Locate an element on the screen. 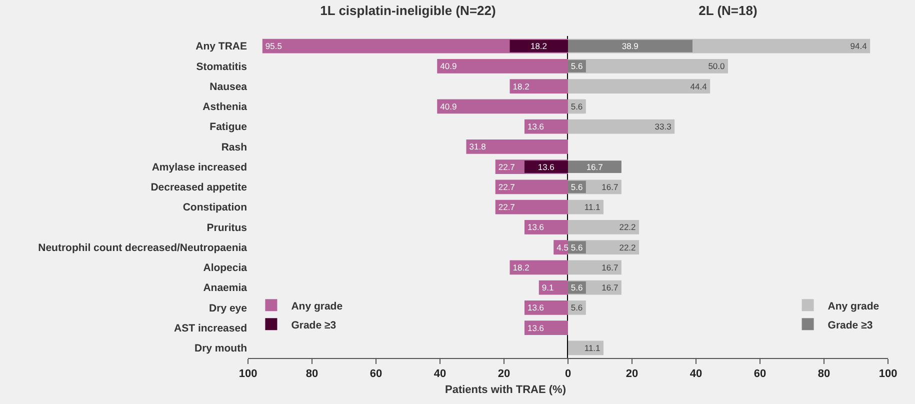 This screenshot has height=404, width=915. y-tick-label: Stomatitis is located at coordinates (222, 66).